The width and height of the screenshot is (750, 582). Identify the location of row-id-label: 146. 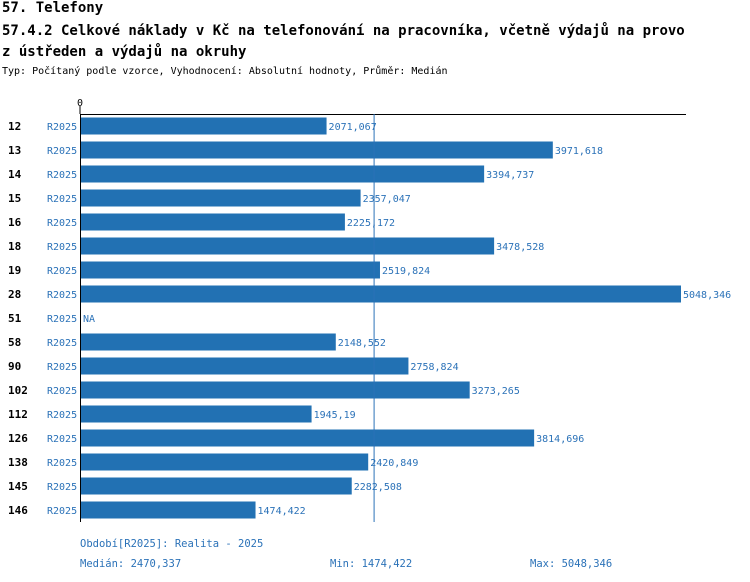
(18, 510).